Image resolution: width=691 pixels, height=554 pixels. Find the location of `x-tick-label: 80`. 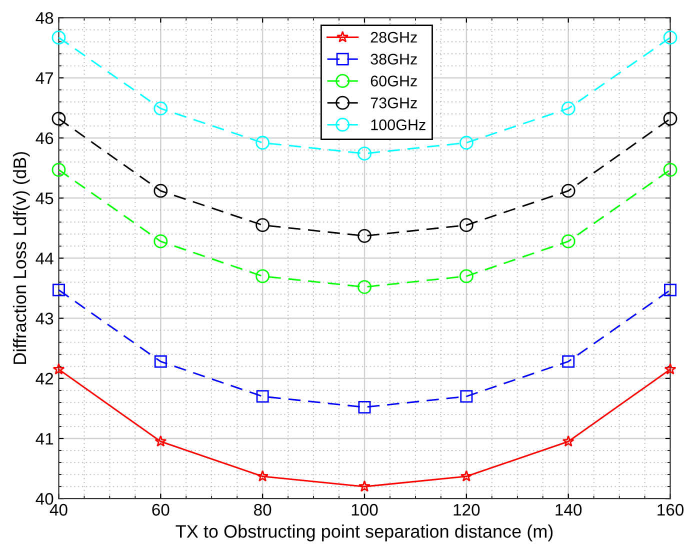

x-tick-label: 80 is located at coordinates (263, 510).